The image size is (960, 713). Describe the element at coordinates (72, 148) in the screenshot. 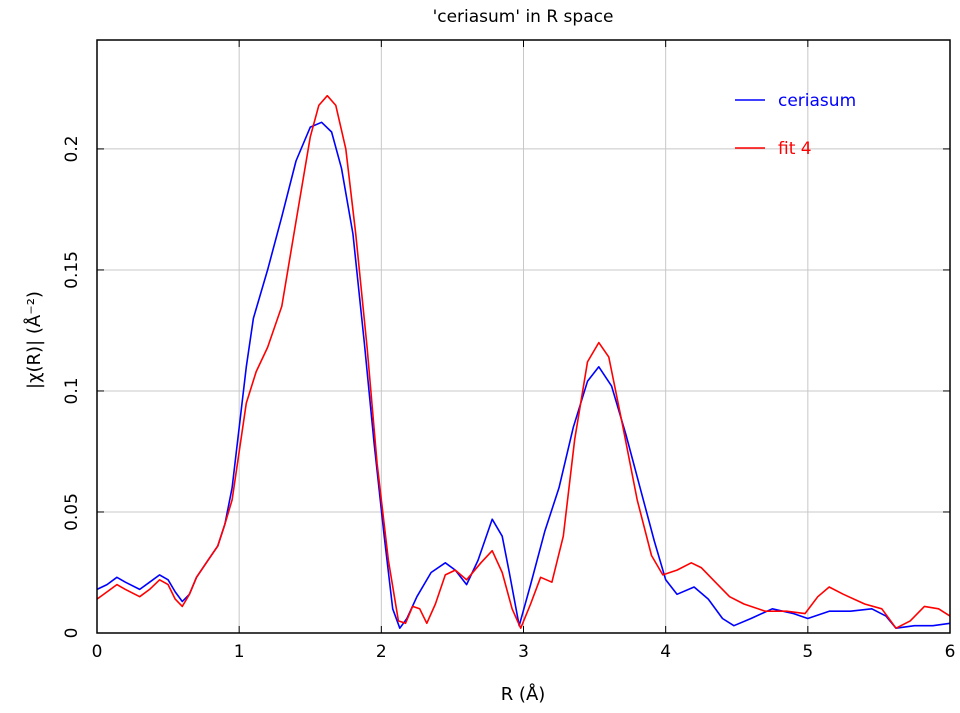

I see `y-tick-label: 0.2` at that location.